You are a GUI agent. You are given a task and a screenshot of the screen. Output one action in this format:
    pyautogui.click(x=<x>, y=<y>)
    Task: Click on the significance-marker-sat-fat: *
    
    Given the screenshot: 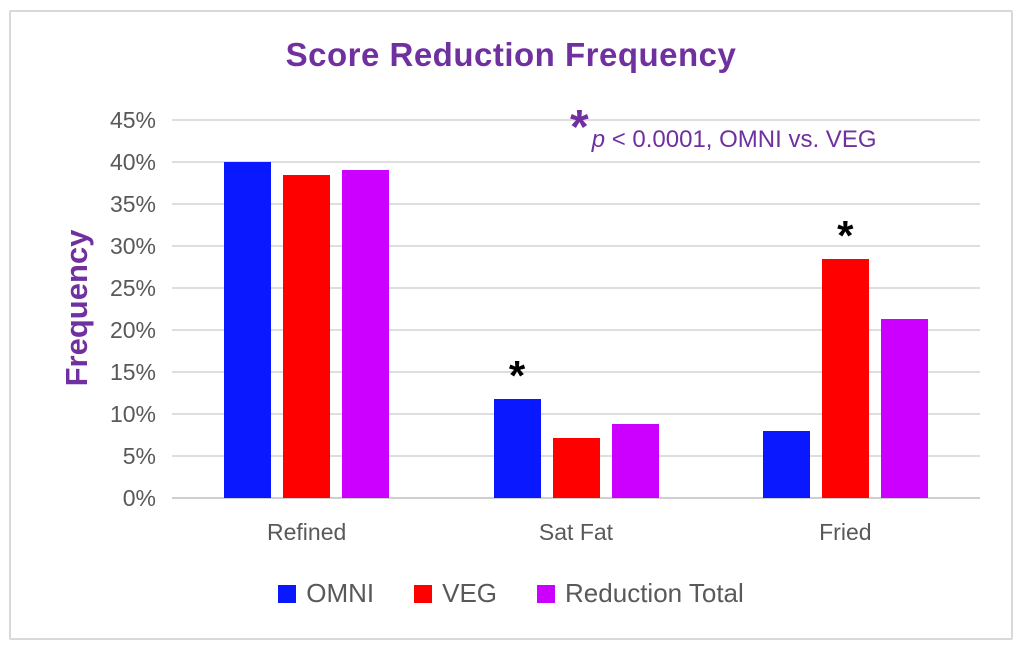 What is the action you would take?
    pyautogui.click(x=517, y=375)
    